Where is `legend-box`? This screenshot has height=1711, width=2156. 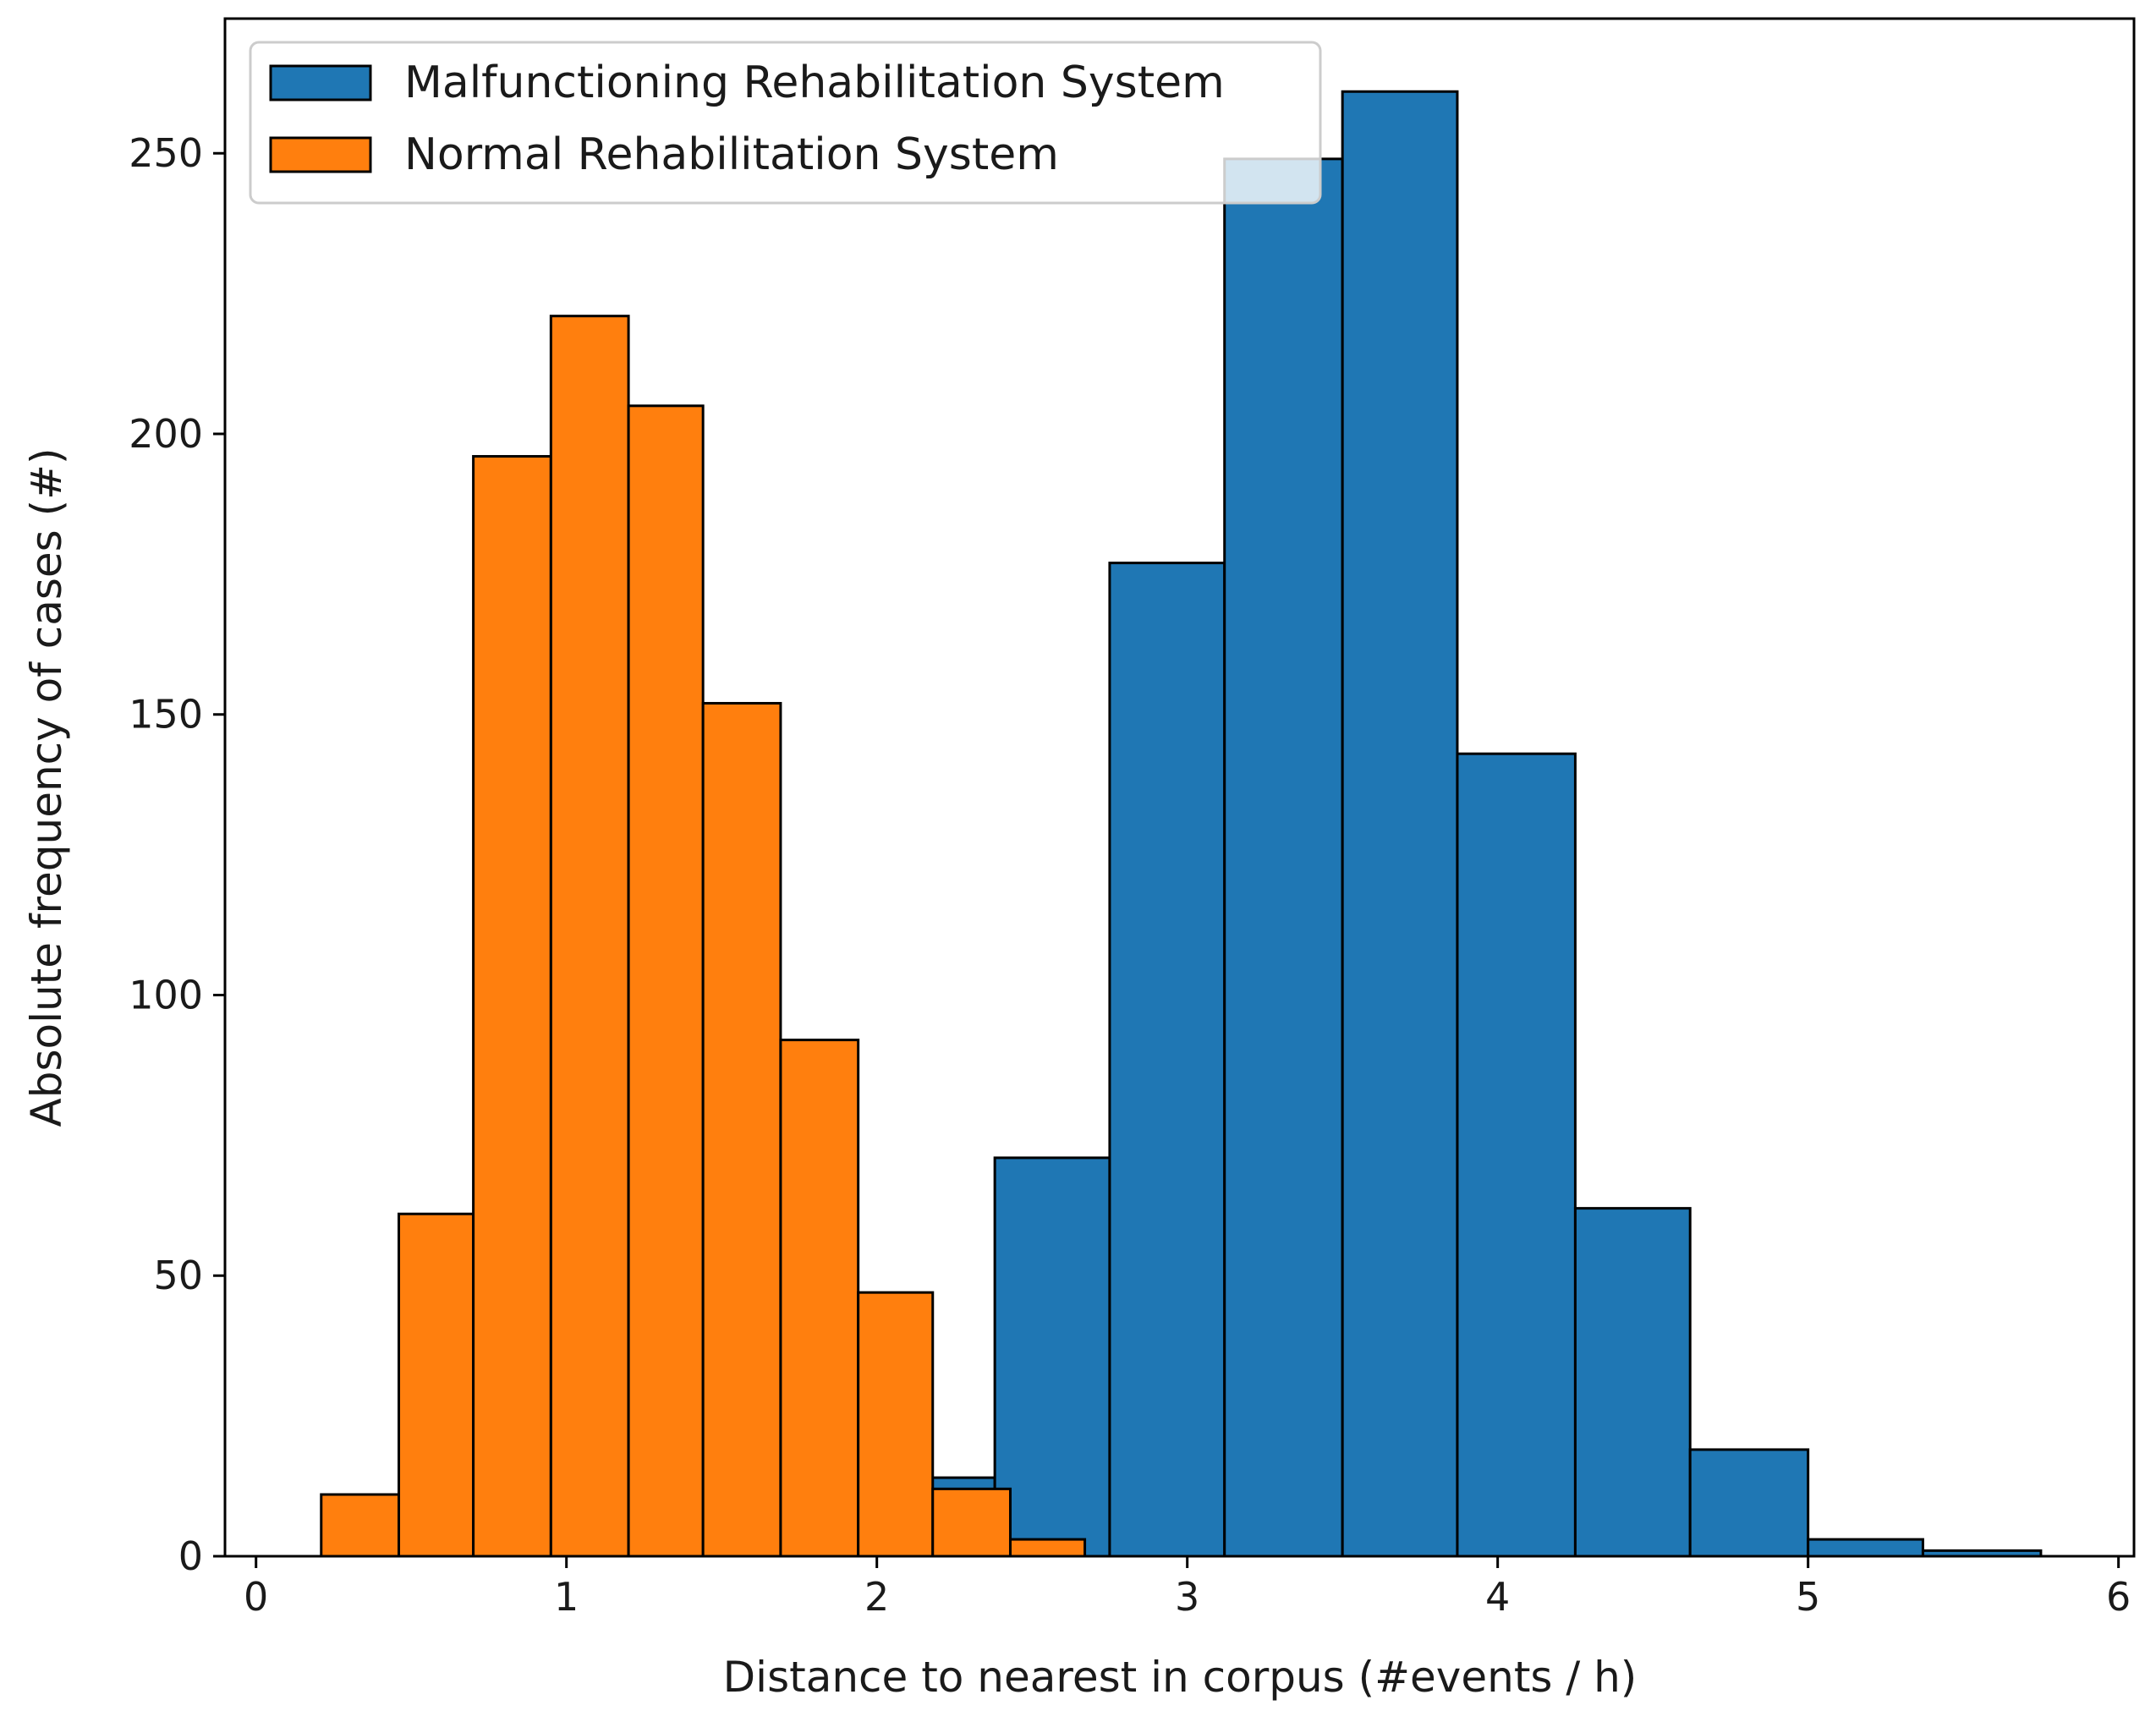
legend-box is located at coordinates (786, 123).